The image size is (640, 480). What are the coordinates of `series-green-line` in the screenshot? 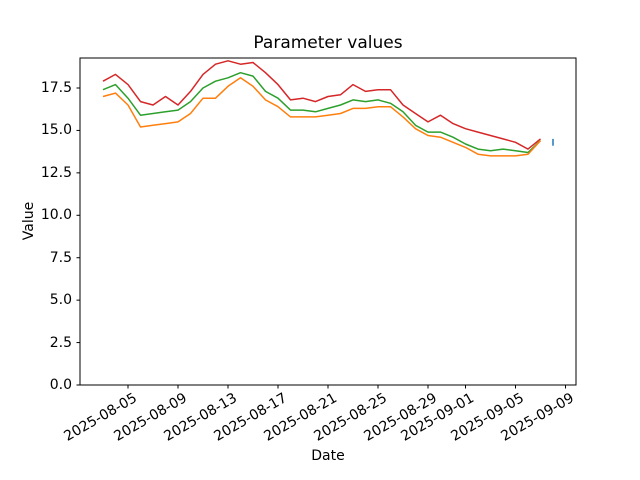 It's located at (322, 112).